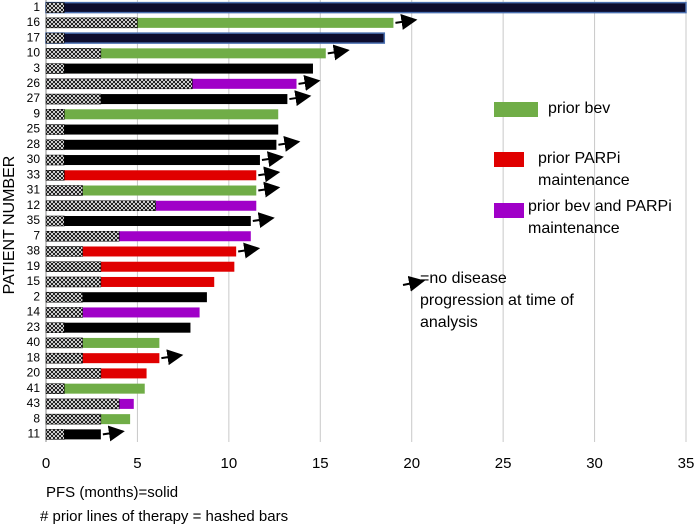 This screenshot has height=528, width=700. I want to click on y-tick-label: 14, so click(34, 312).